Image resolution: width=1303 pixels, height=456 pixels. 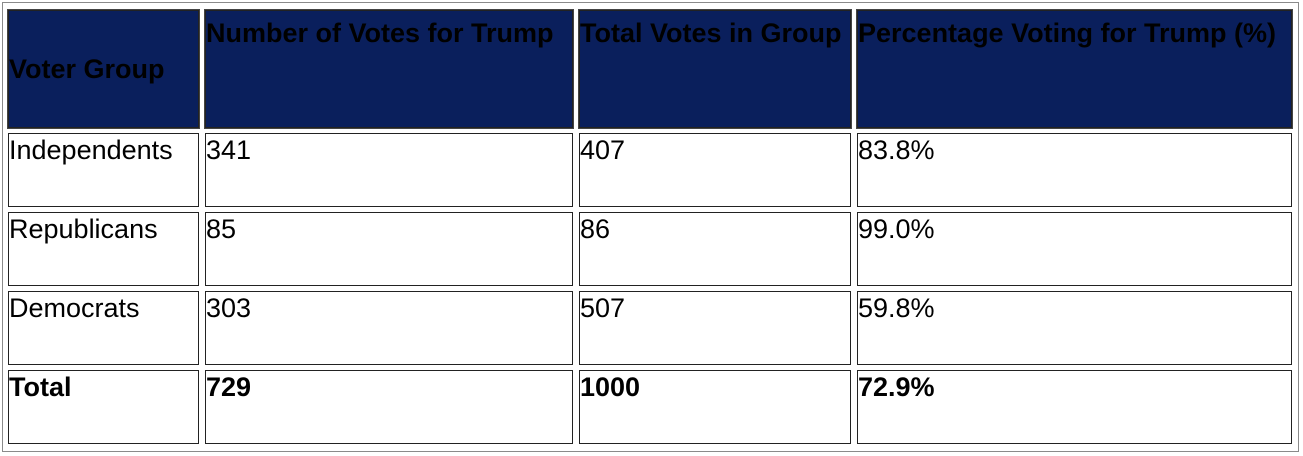 What do you see at coordinates (715, 407) in the screenshot?
I see `total-votes: 1000` at bounding box center [715, 407].